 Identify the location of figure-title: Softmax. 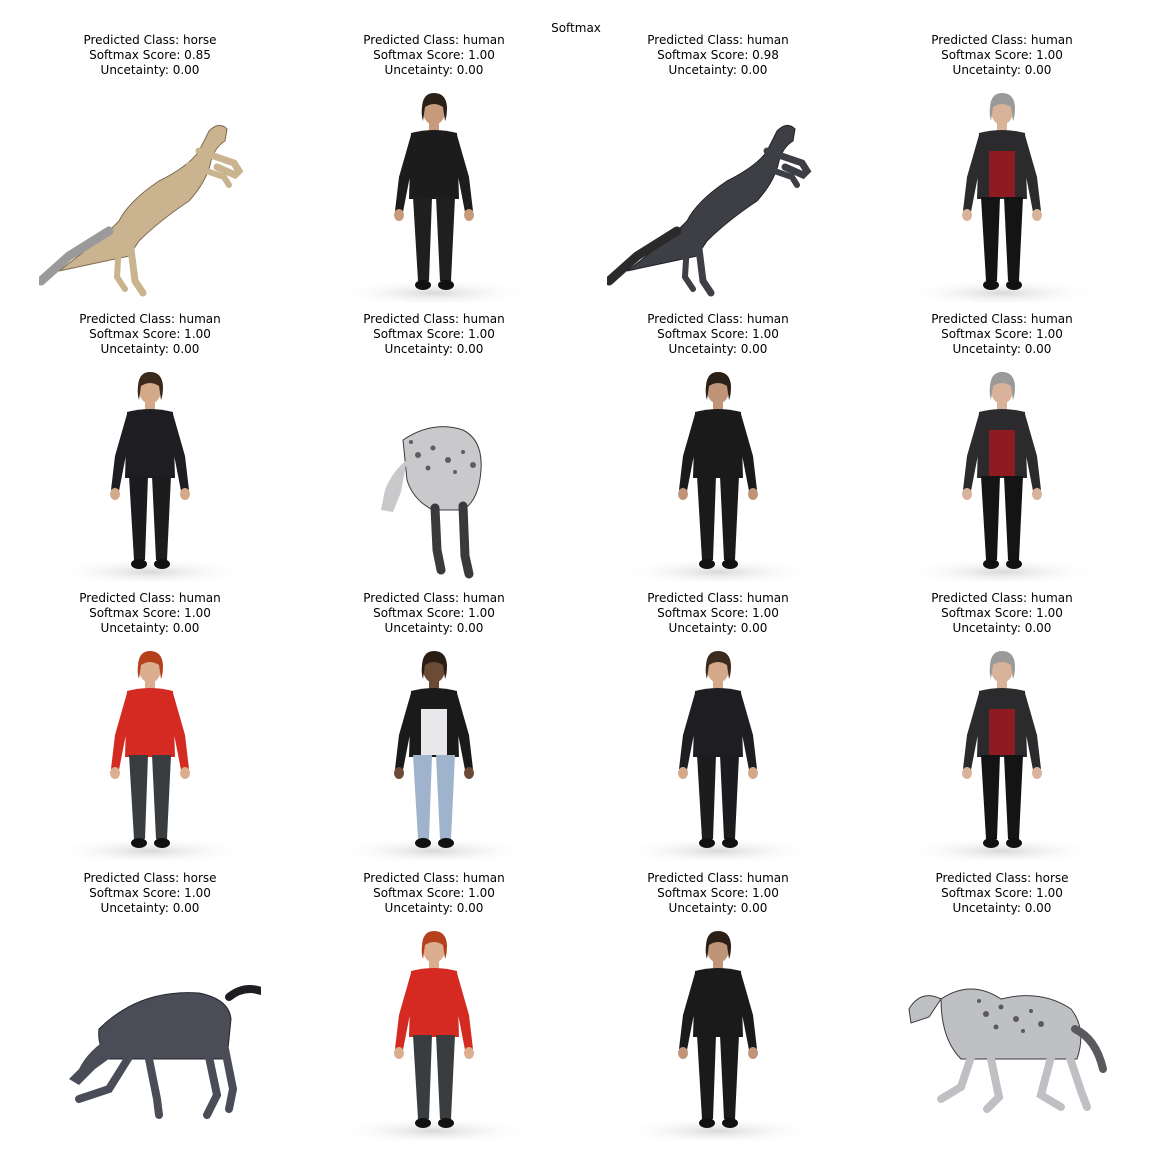
(576, 28).